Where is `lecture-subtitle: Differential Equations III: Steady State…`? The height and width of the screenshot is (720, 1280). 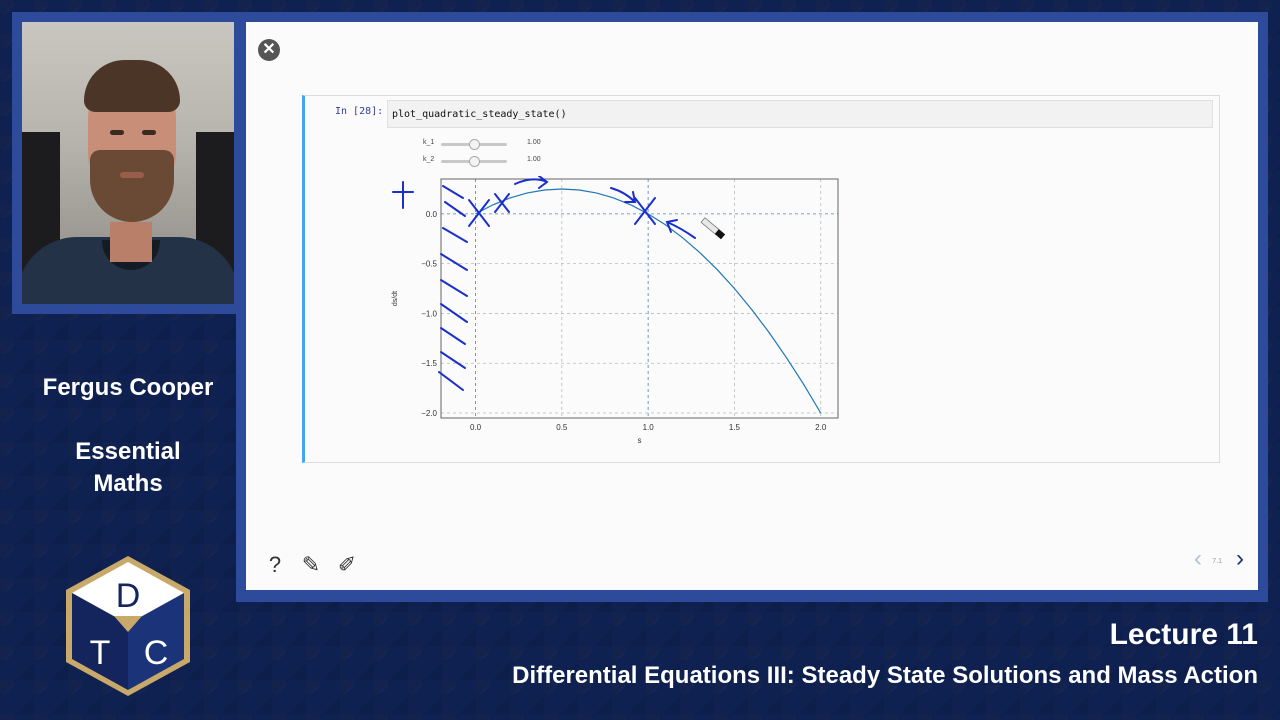
lecture-subtitle: Differential Equations III: Steady State… is located at coordinates (885, 675).